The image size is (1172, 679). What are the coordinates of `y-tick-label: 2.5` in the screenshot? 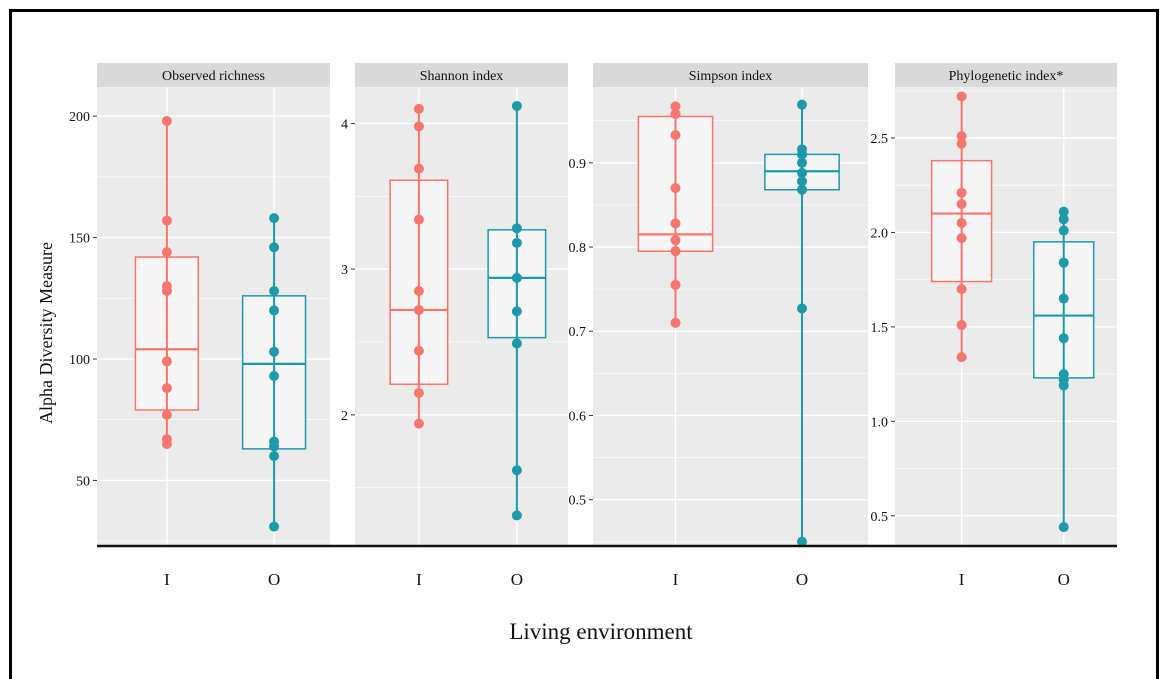 It's located at (880, 139).